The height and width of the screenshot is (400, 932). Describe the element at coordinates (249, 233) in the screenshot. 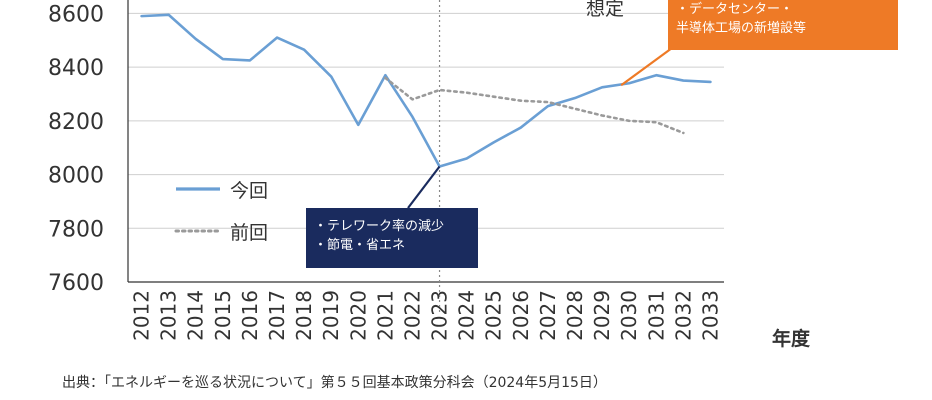

I see `legend-label-previous: 前回` at that location.